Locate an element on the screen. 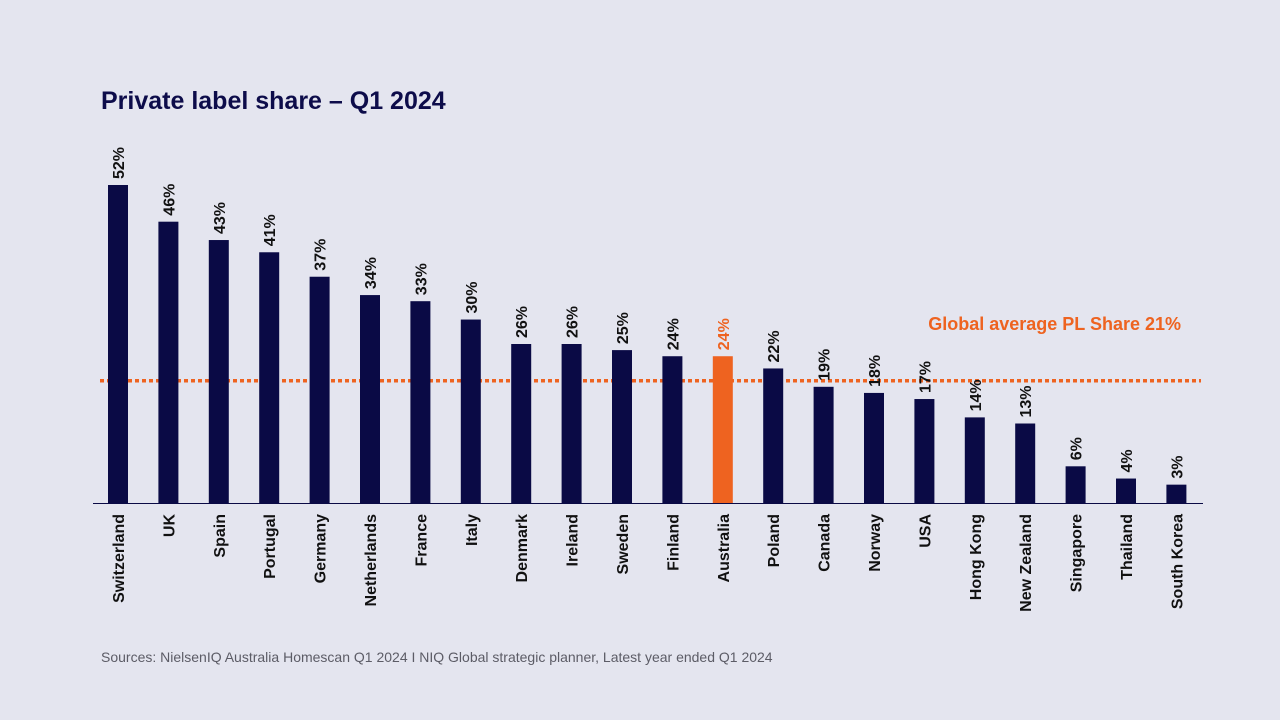 This screenshot has height=720, width=1280. category-label: UK is located at coordinates (169, 526).